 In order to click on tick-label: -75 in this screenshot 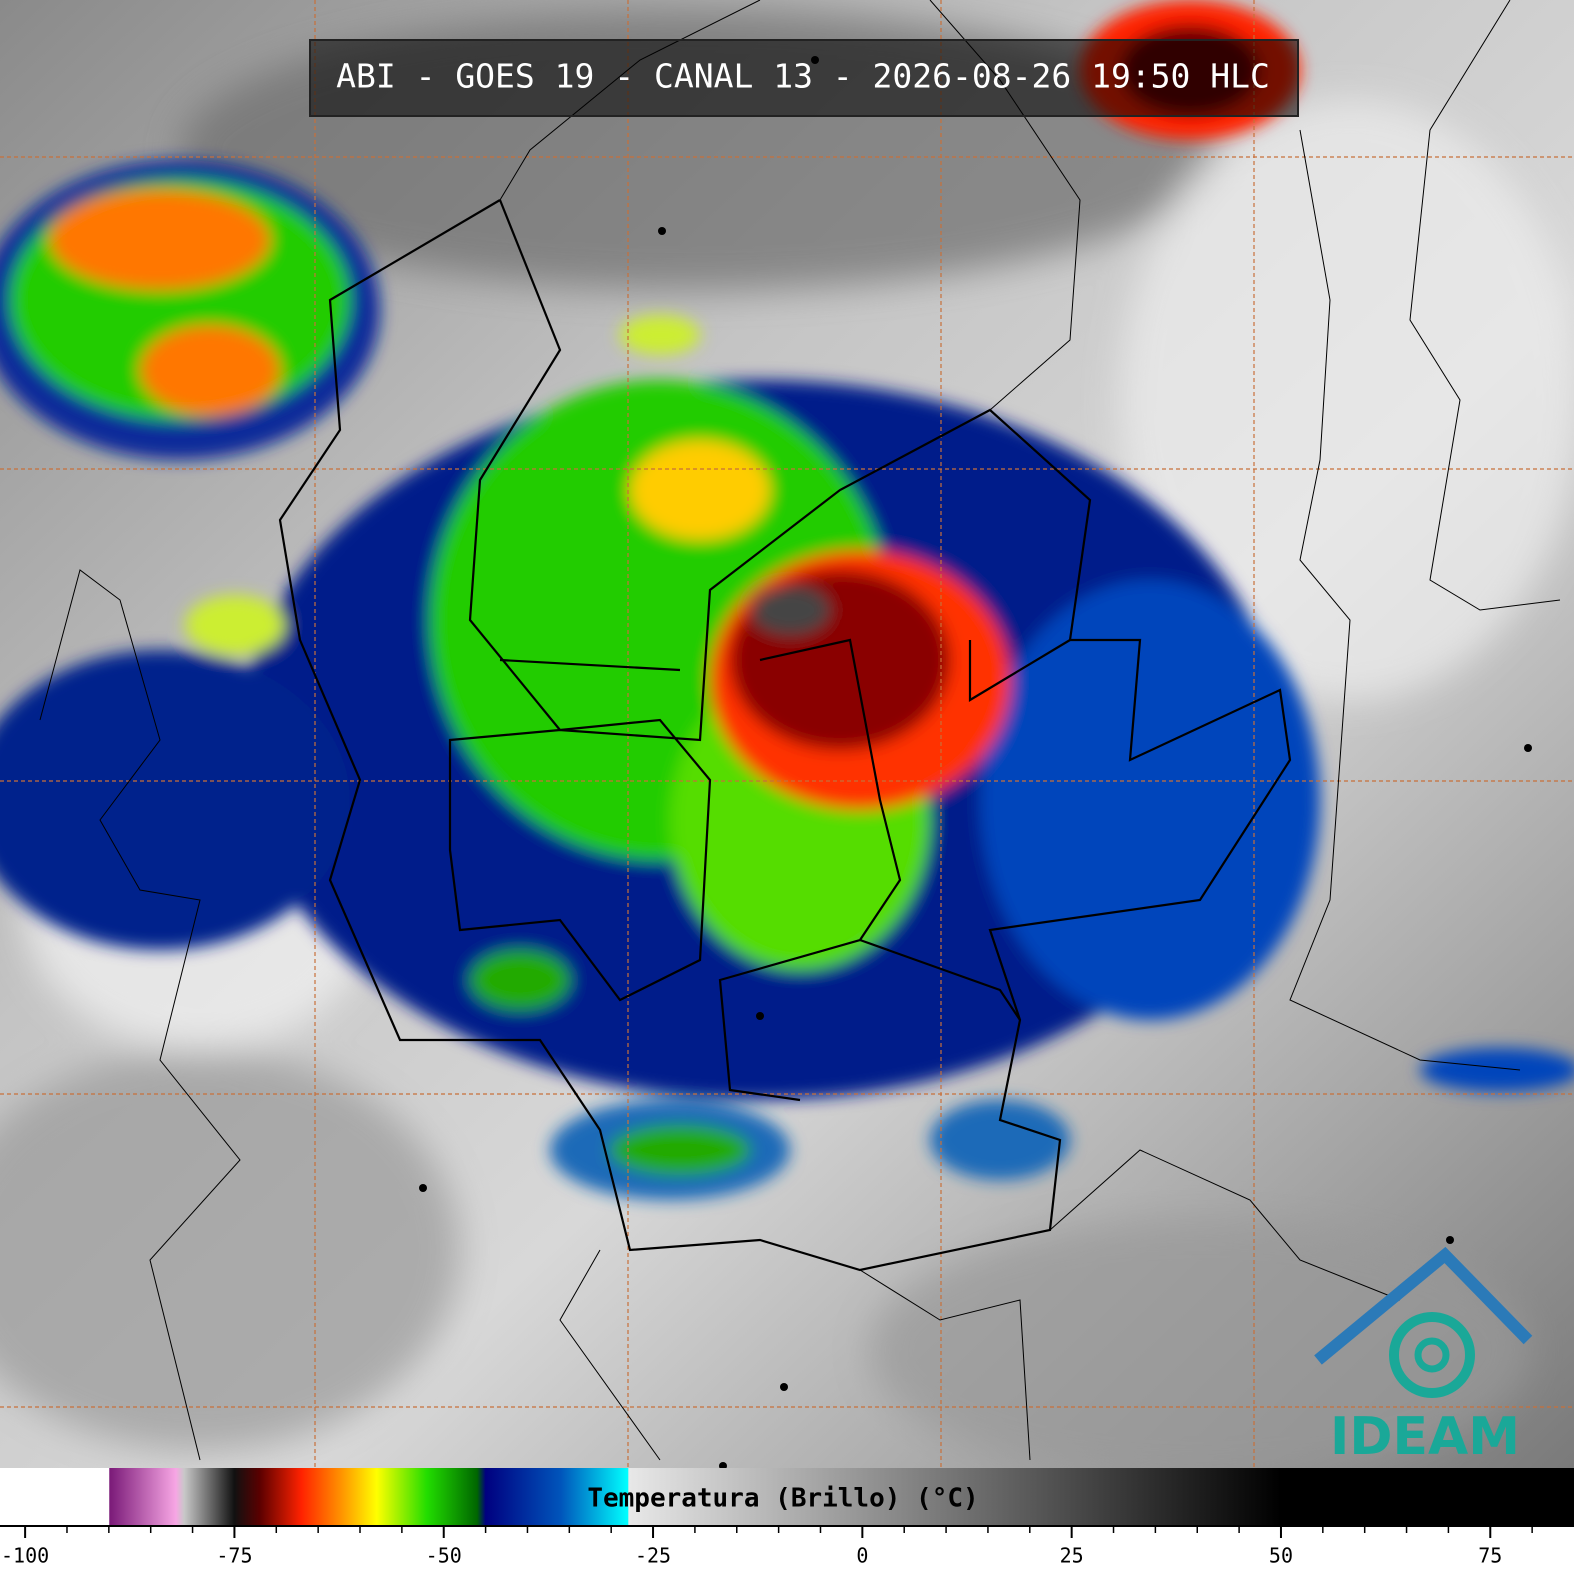, I will do `click(234, 1556)`.